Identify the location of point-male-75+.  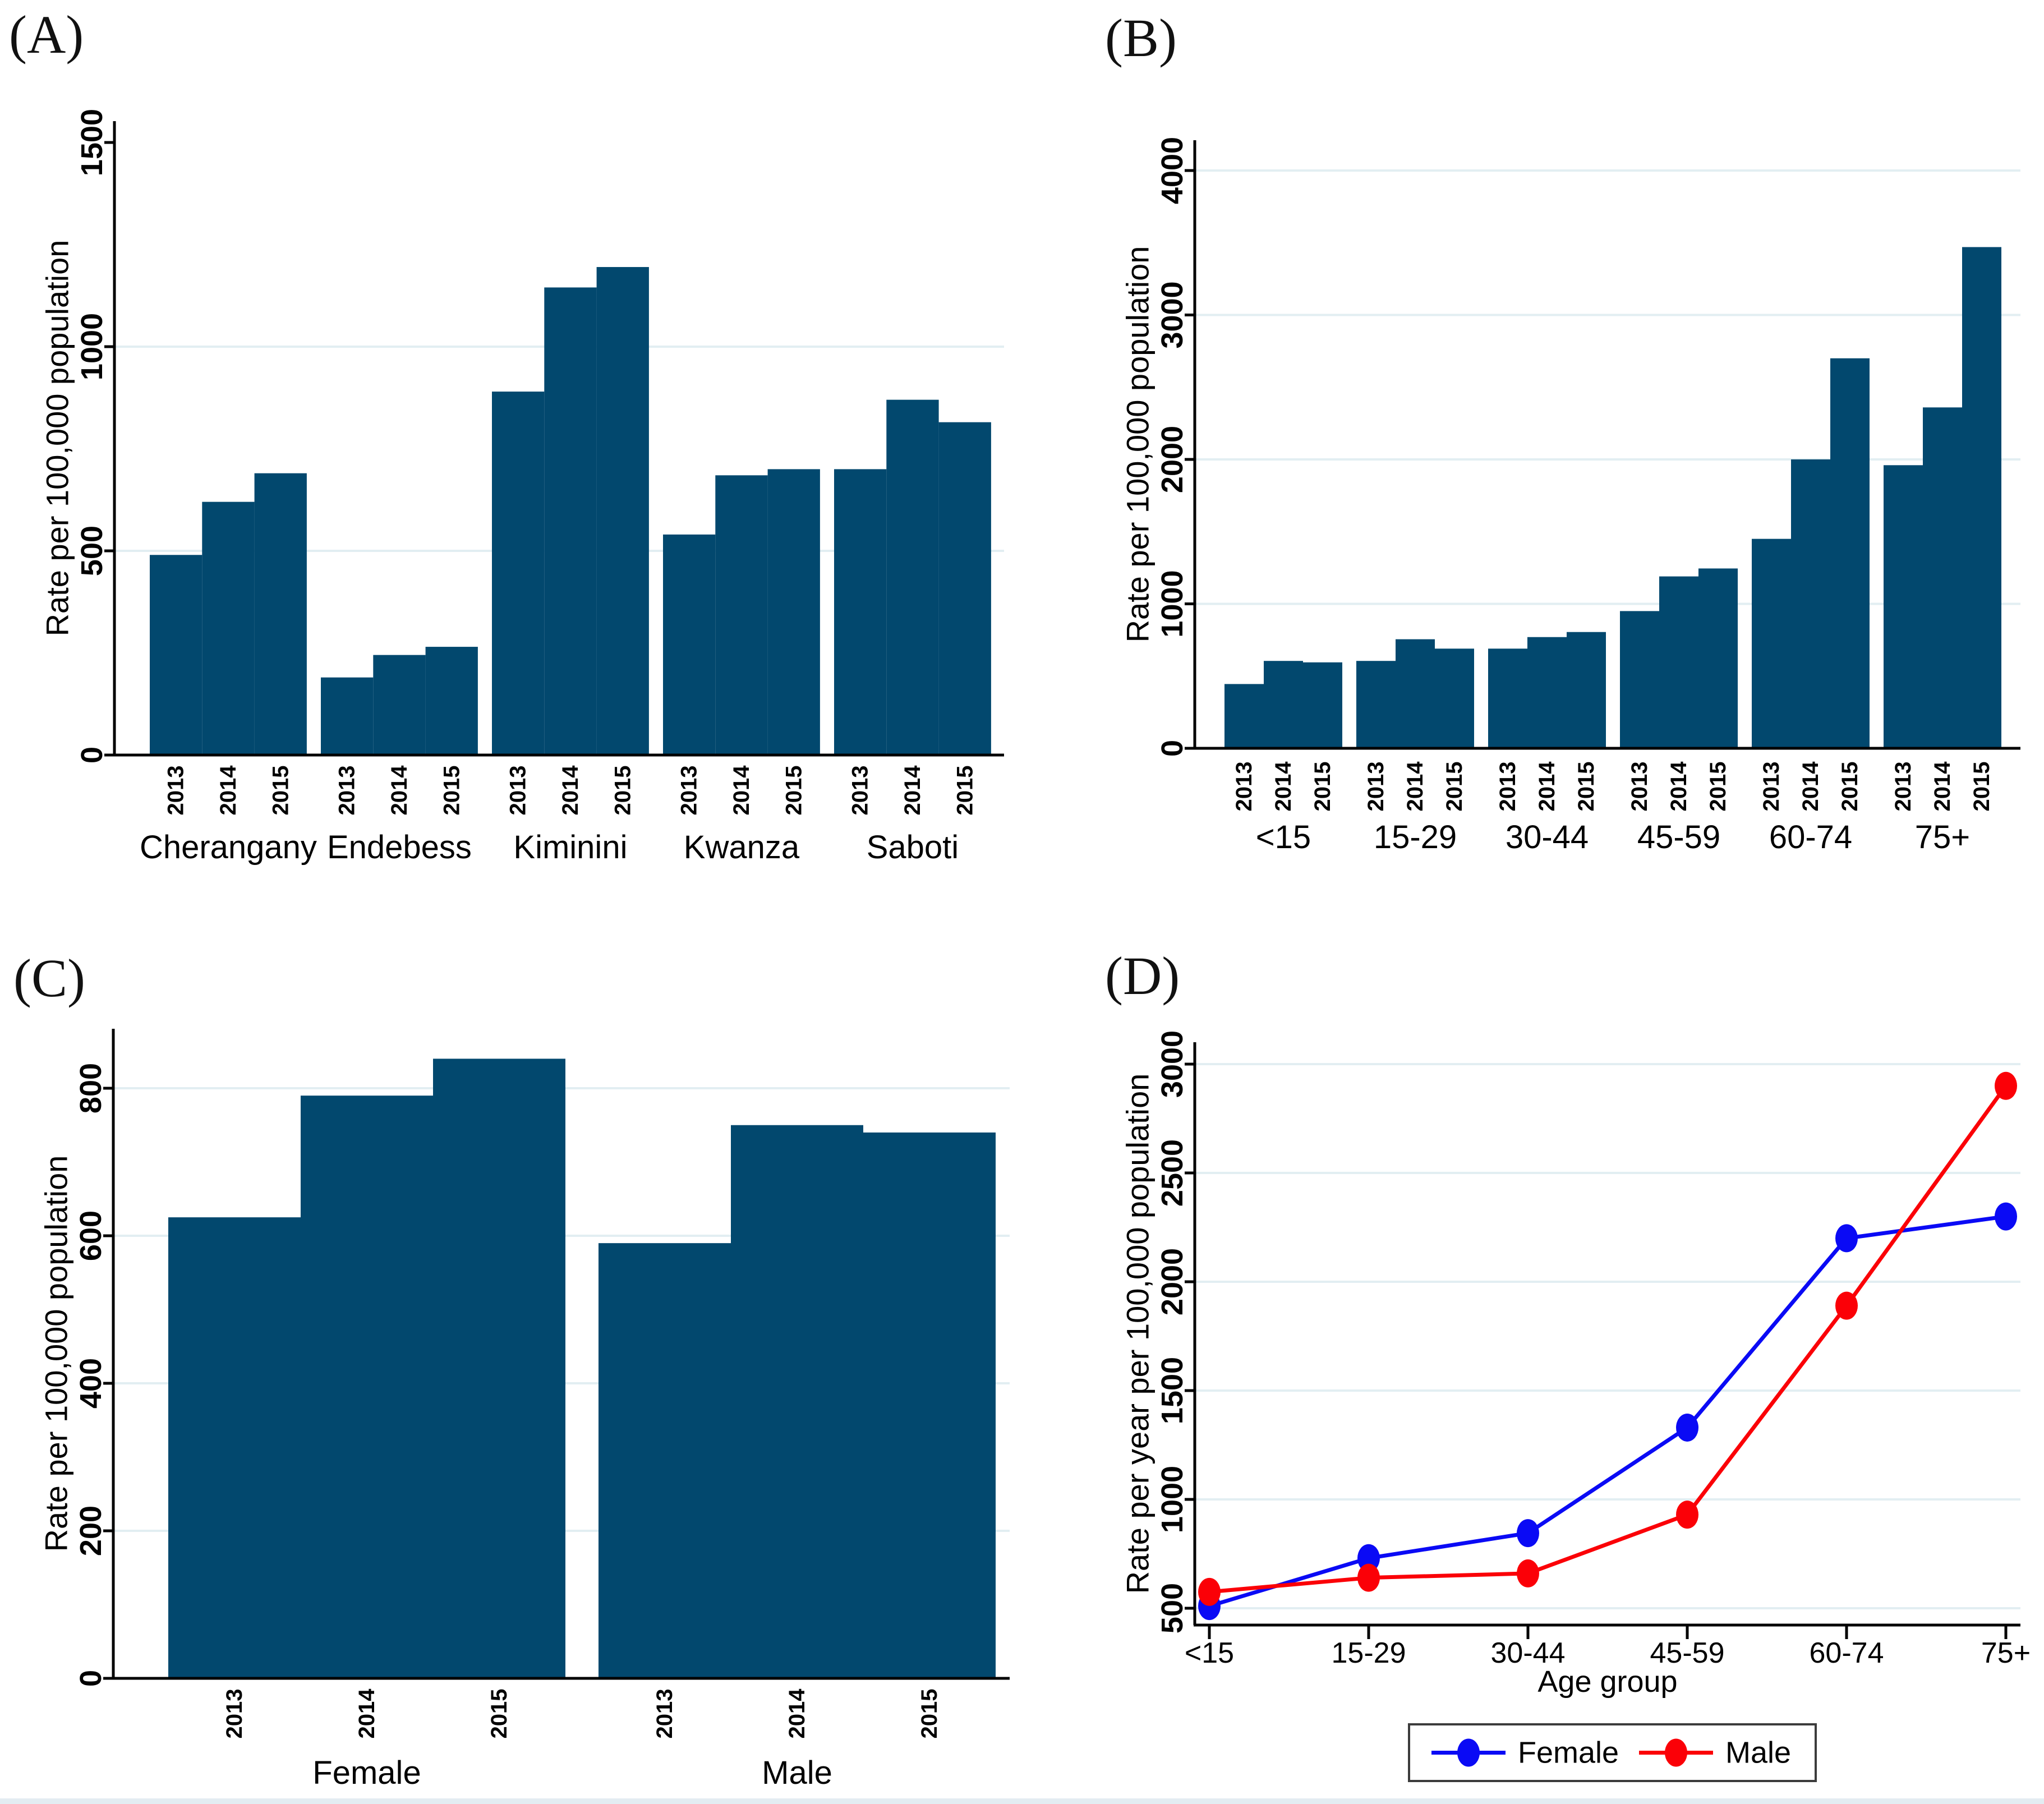
(2006, 1085).